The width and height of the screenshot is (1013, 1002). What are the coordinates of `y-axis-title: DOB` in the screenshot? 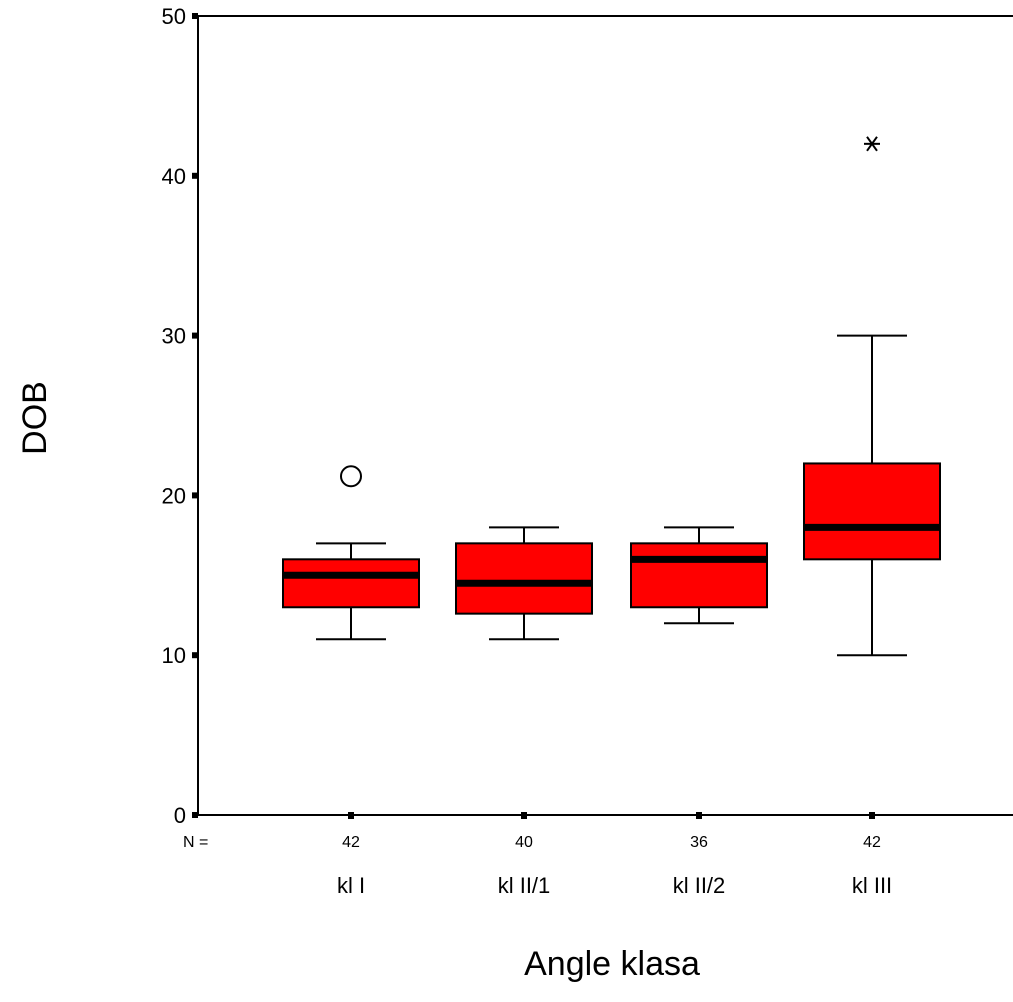 It's located at (35, 418).